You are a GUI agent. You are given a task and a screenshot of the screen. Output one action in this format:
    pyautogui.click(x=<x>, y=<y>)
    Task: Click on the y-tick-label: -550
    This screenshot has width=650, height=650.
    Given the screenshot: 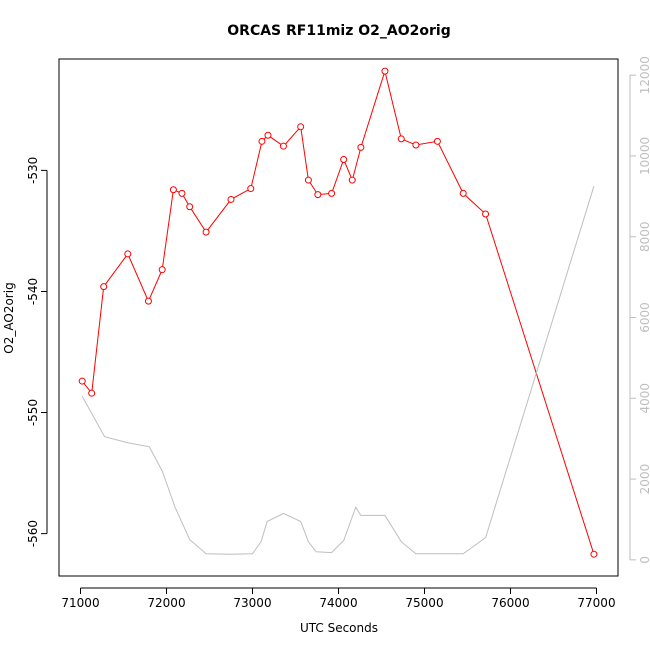 What is the action you would take?
    pyautogui.click(x=33, y=412)
    